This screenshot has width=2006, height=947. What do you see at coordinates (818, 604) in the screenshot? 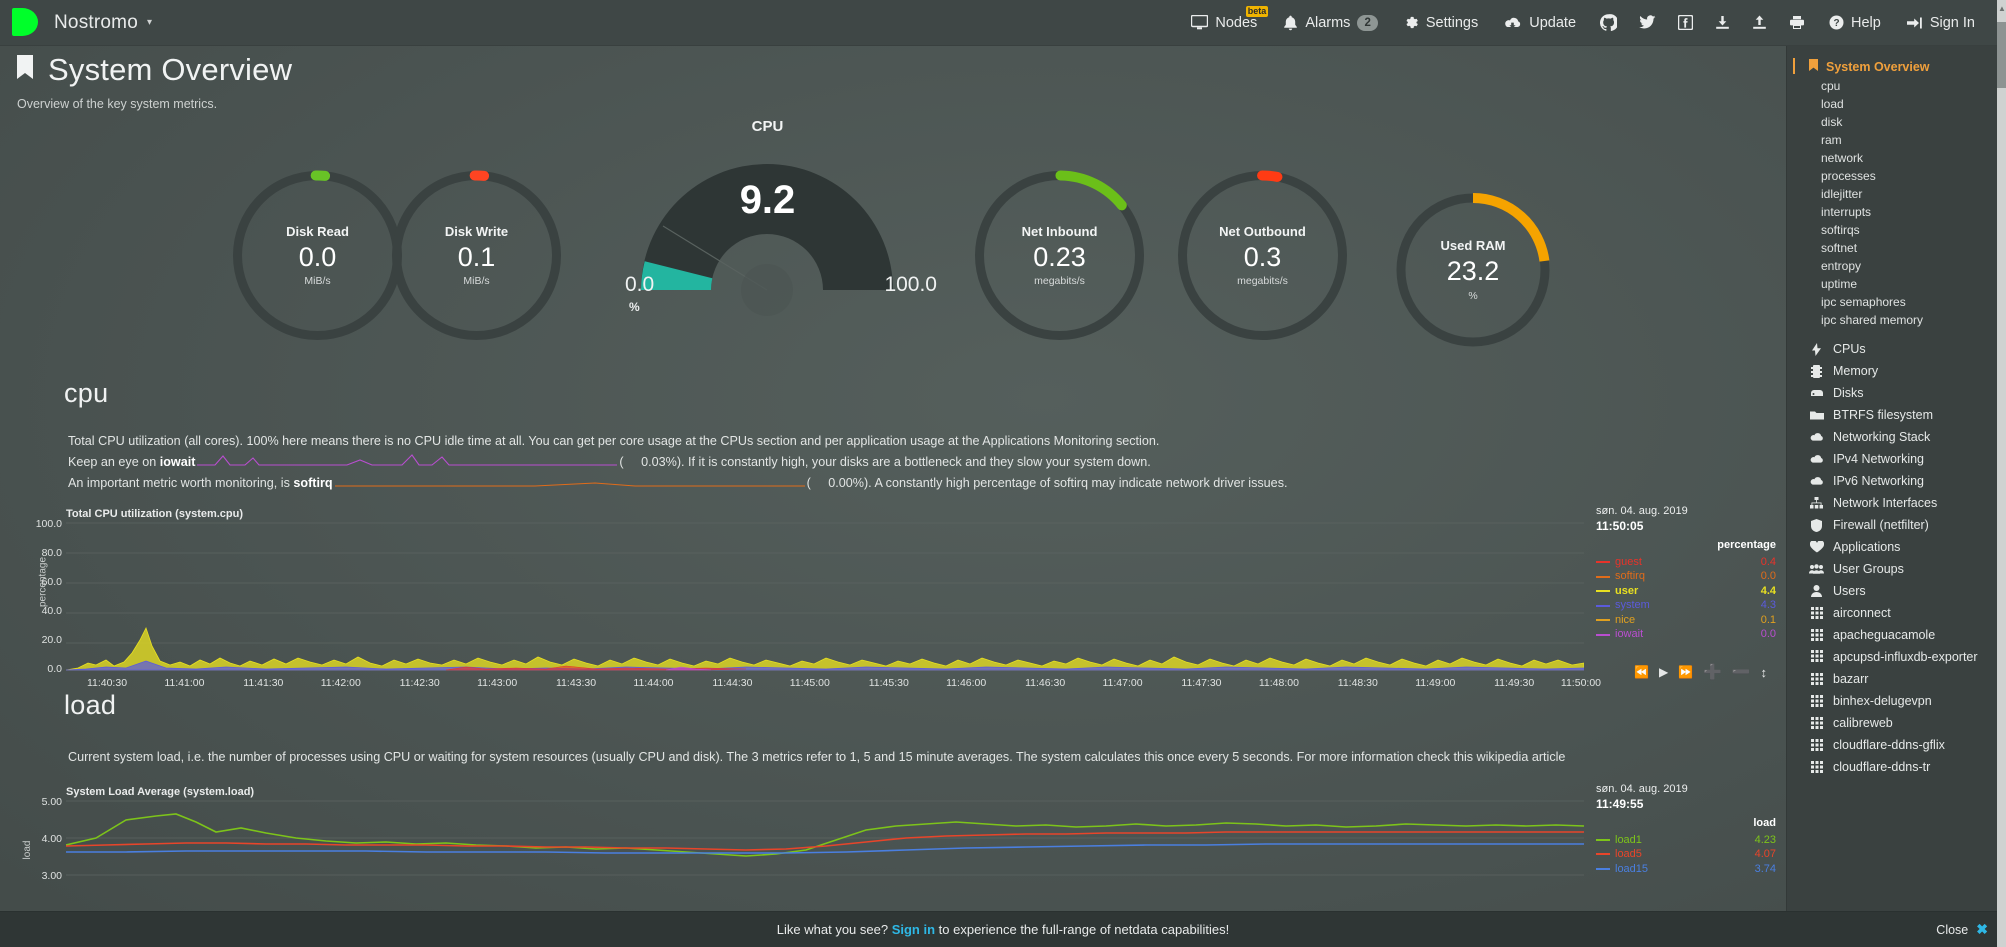
I see `chart-plot-area: percentage 100.0 80.0 60.0 40.0 20.0 0.0` at bounding box center [818, 604].